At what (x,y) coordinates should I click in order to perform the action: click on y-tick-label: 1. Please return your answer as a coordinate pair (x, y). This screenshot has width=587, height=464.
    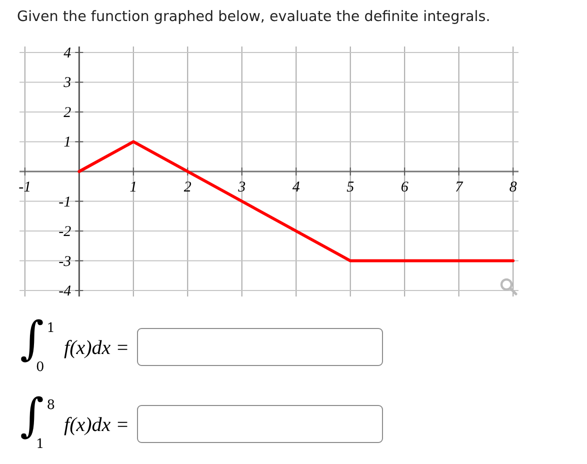
    Looking at the image, I should click on (68, 142).